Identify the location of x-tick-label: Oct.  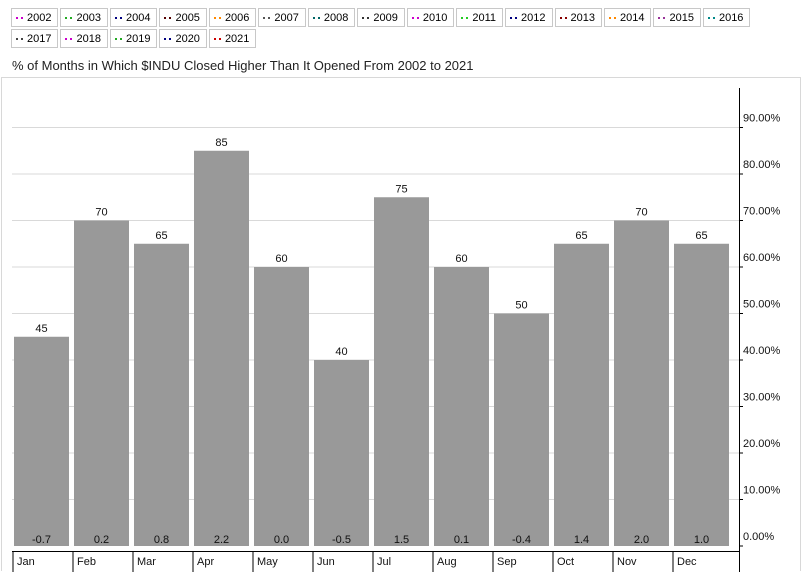
(565, 562).